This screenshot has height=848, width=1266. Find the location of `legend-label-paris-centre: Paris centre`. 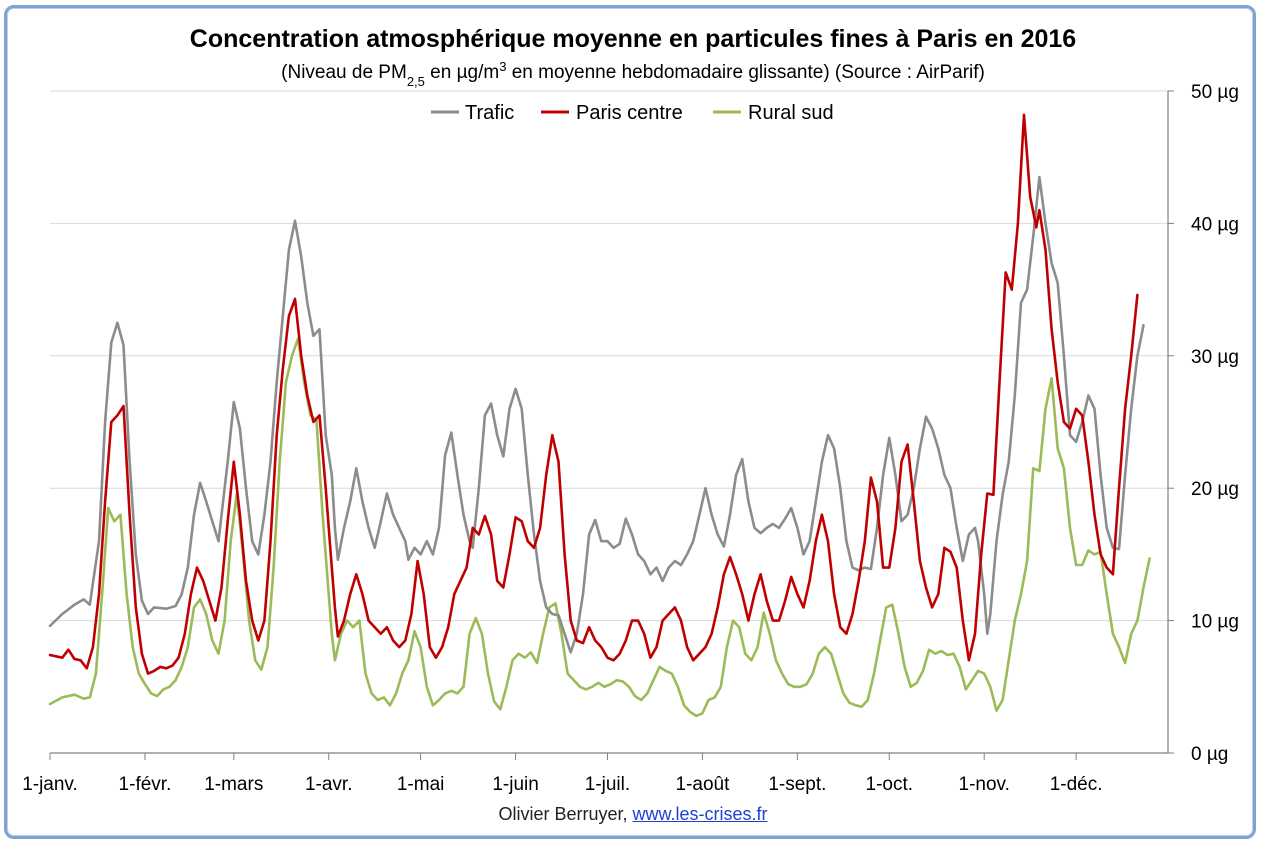

legend-label-paris-centre: Paris centre is located at coordinates (629, 113).